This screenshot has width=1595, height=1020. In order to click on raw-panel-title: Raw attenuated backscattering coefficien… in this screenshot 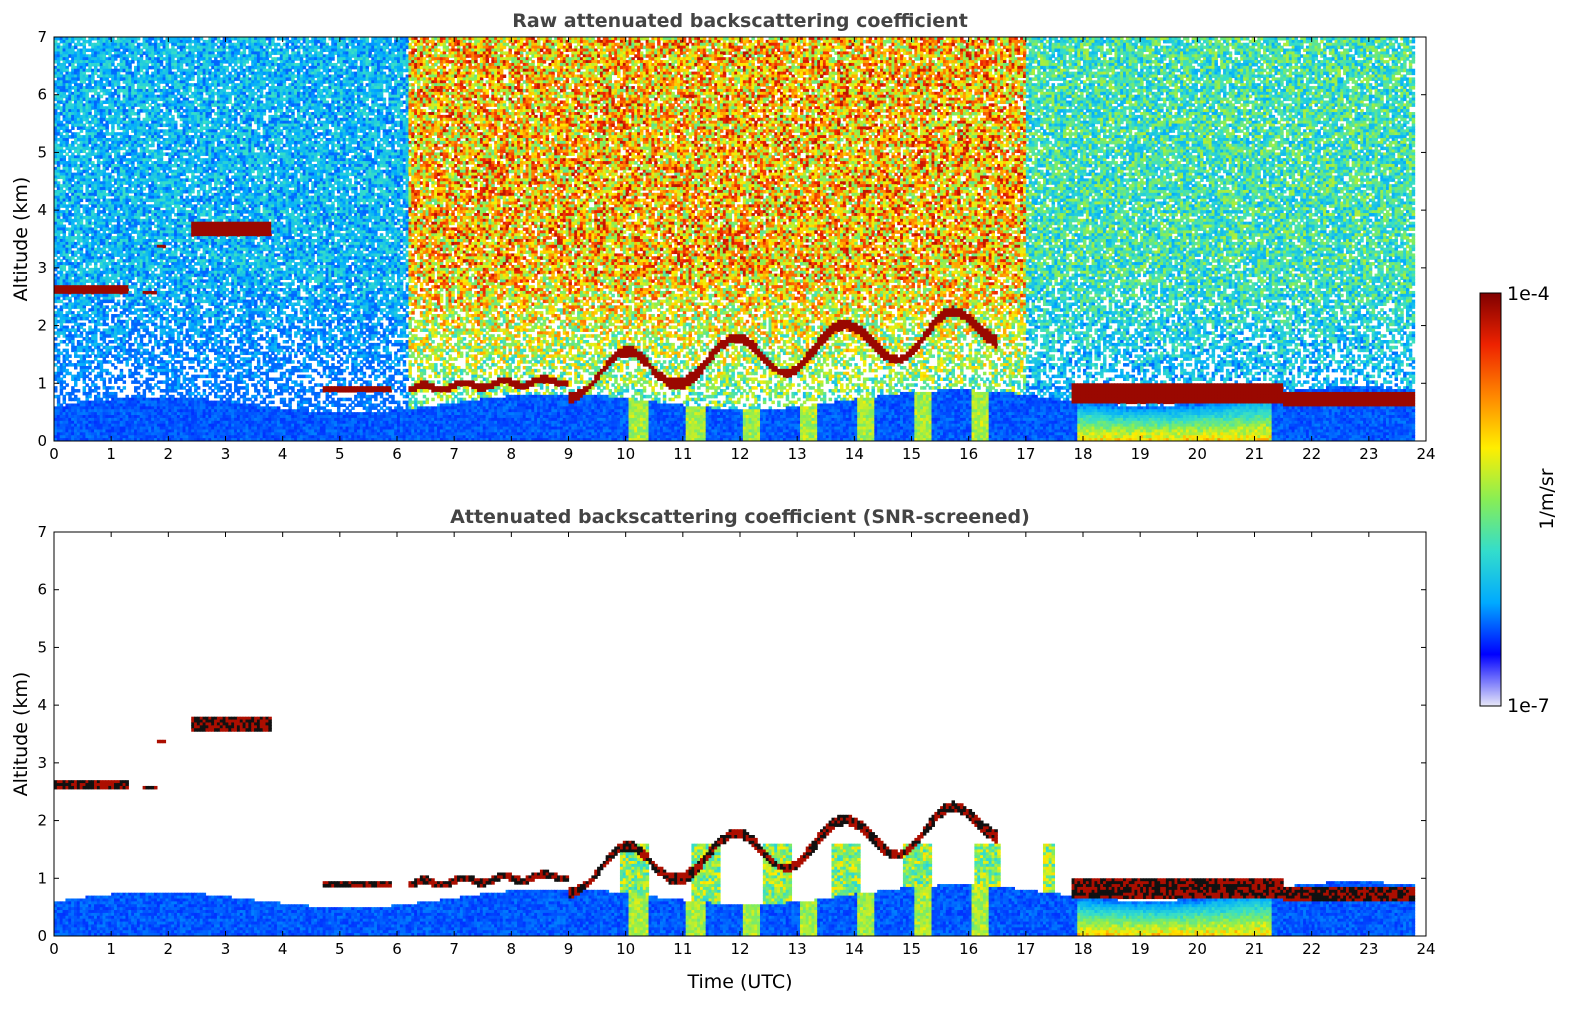, I will do `click(740, 21)`.